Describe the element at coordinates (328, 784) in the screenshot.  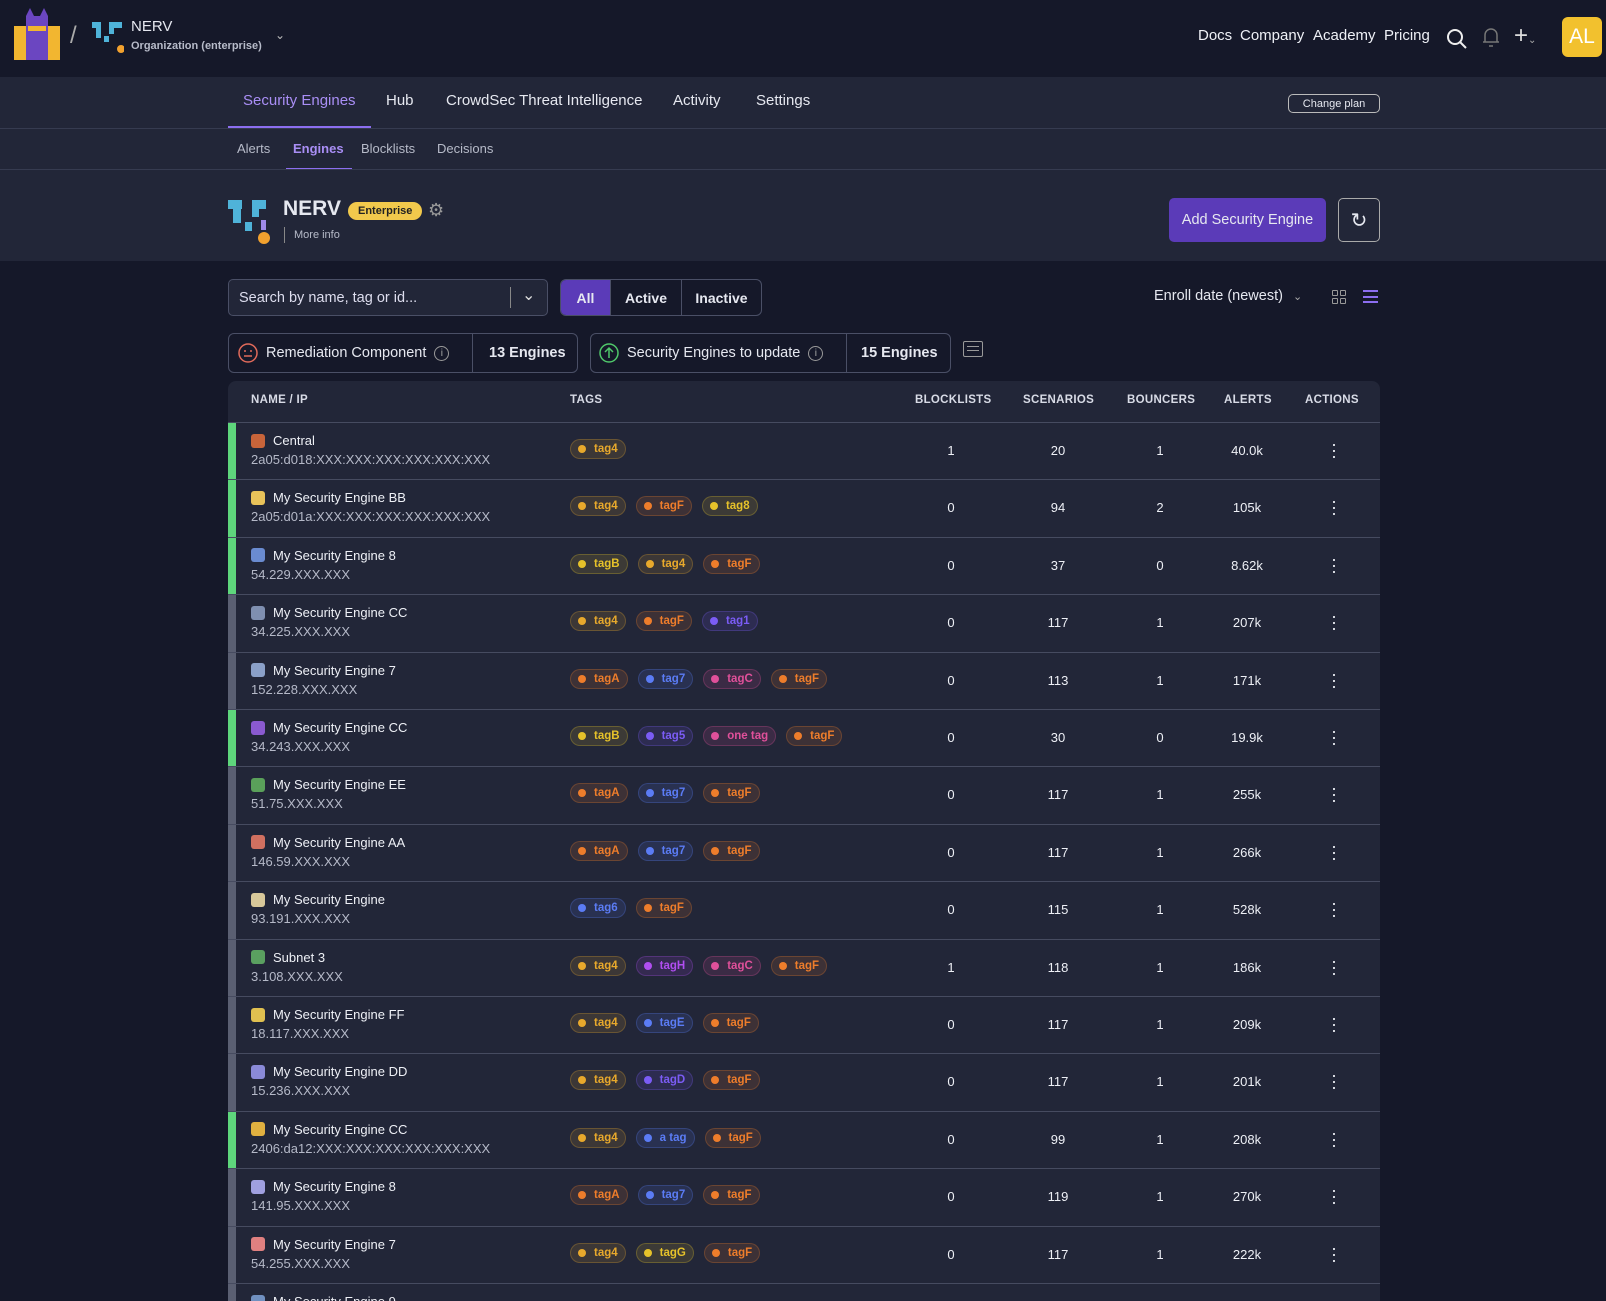
I see `engine-name-link: My Security Engine EE` at that location.